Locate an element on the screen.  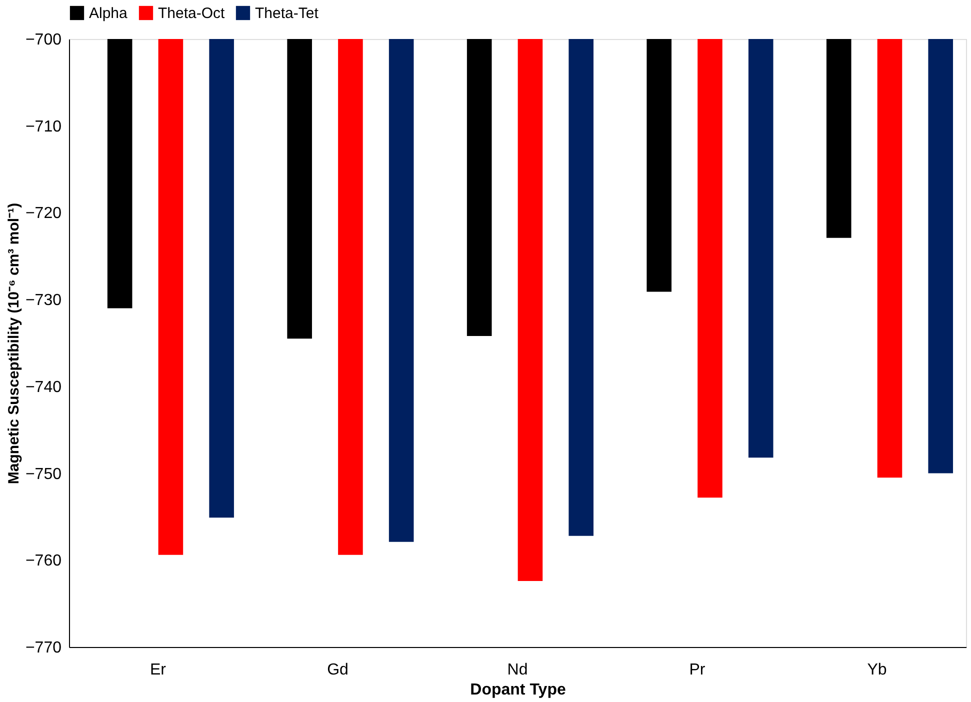
x-tick-label: Gd is located at coordinates (337, 670).